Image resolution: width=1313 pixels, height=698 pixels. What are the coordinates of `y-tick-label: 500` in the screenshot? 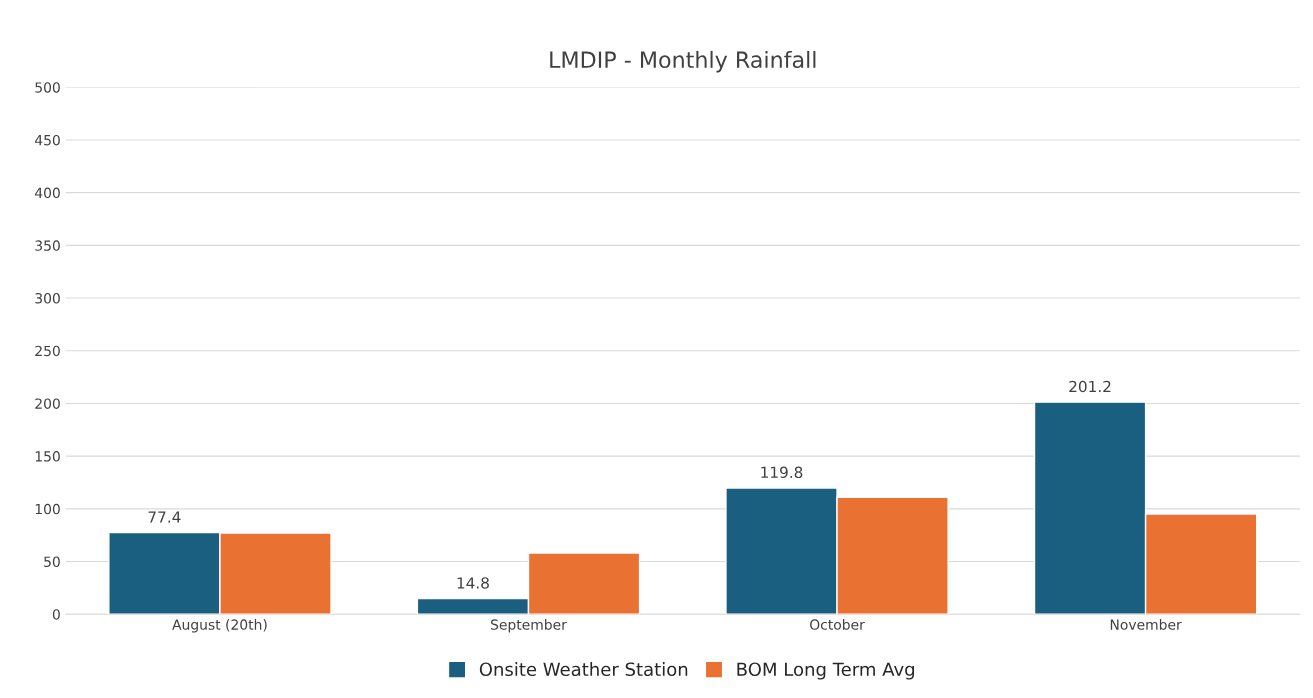 It's located at (47, 87).